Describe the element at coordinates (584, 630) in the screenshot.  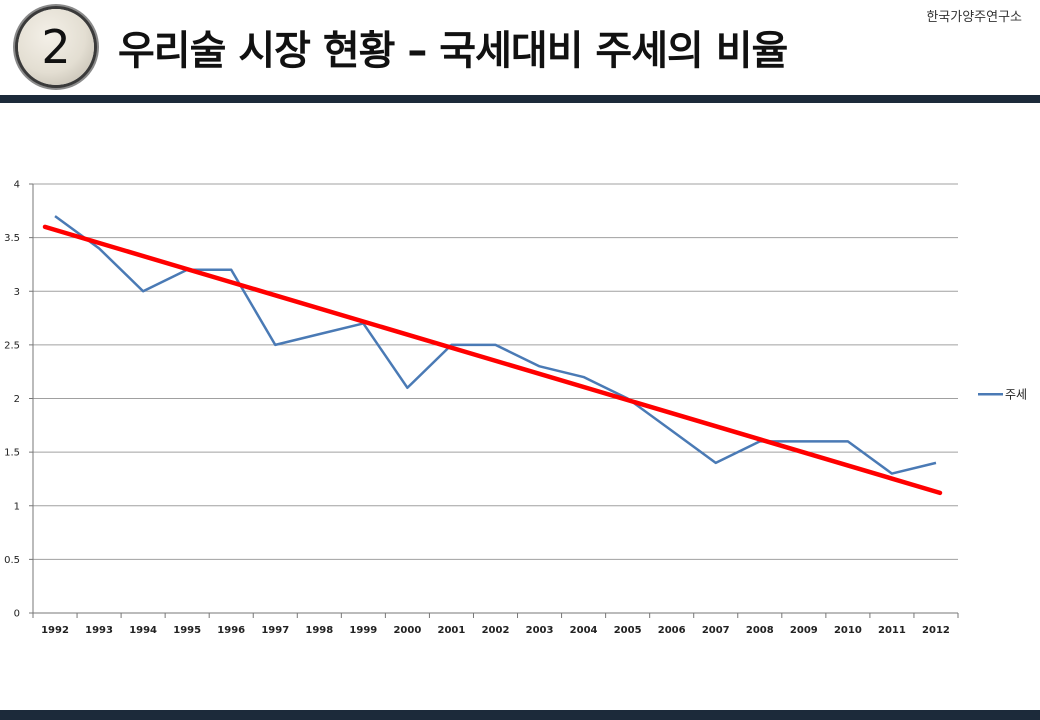
I see `x-tick-label: 2004` at that location.